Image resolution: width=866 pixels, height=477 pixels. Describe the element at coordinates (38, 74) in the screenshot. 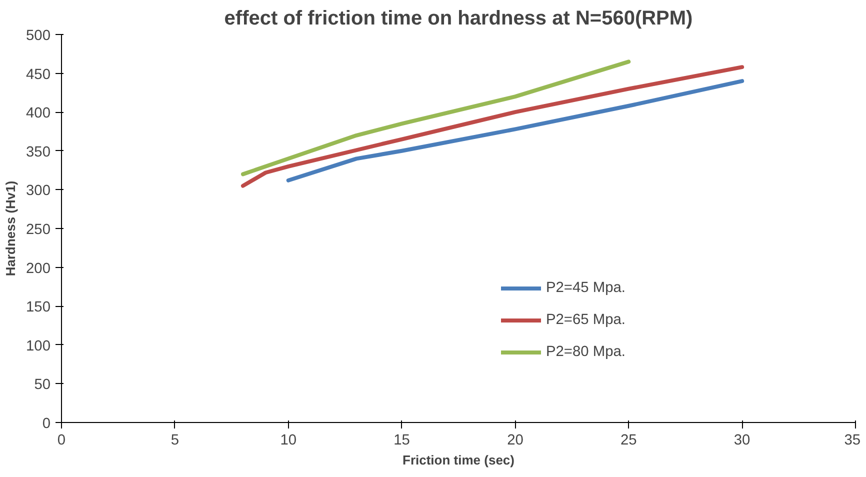

I see `y-tick-label: 450` at that location.